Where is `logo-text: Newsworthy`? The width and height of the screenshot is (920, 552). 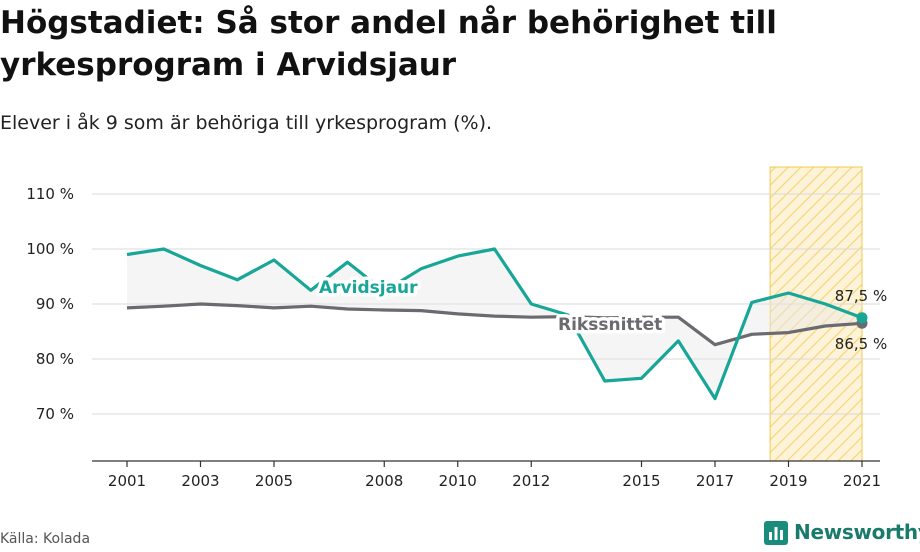
logo-text: Newsworthy is located at coordinates (857, 532).